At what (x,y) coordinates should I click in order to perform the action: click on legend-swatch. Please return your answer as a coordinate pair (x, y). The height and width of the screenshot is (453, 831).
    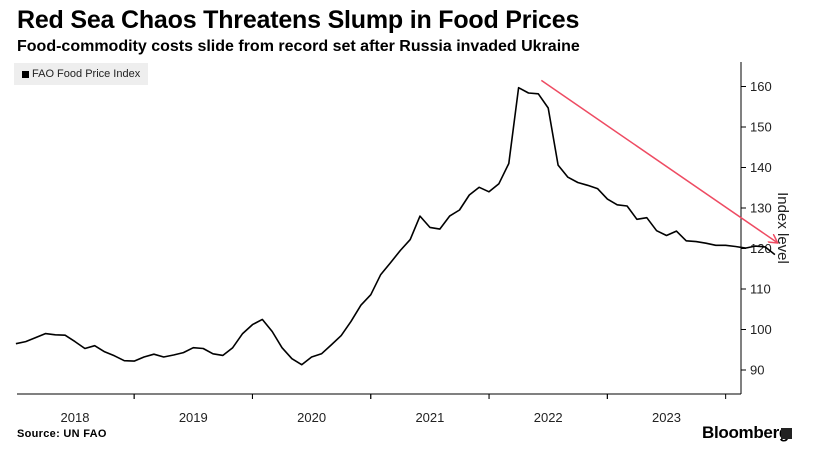
    Looking at the image, I should click on (25, 74).